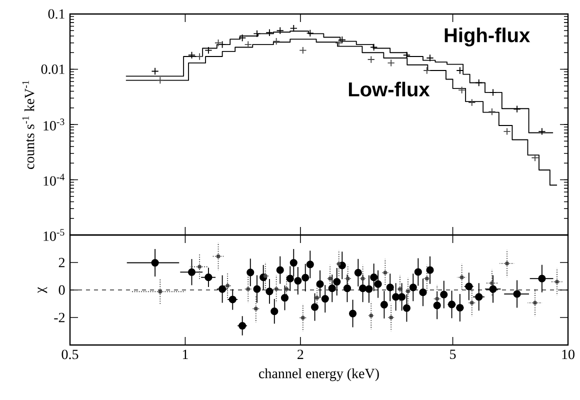 Image resolution: width=580 pixels, height=400 pixels. I want to click on y-tick-label: 0.1, so click(56, 14).